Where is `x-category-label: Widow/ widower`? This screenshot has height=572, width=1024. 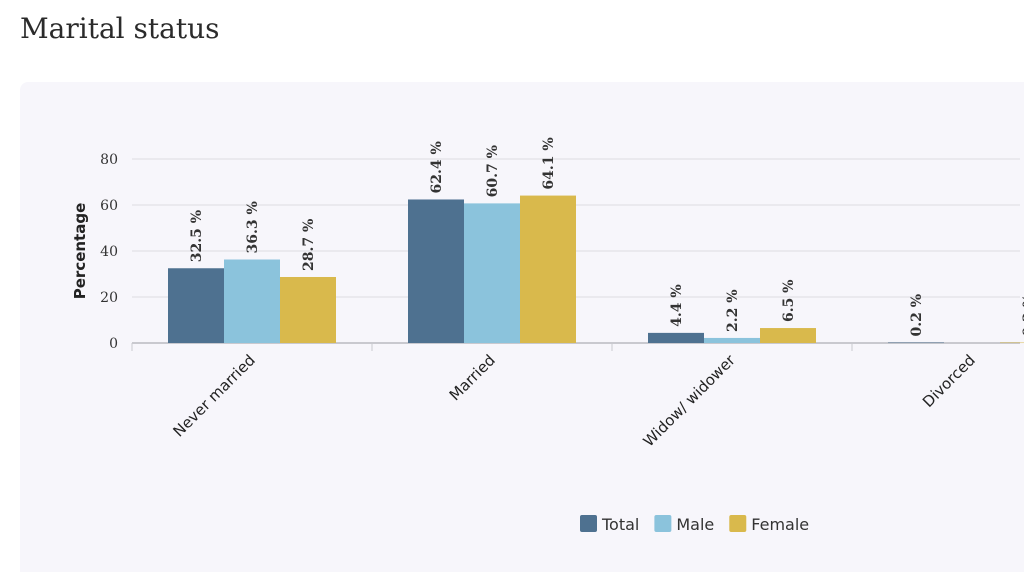 x-category-label: Widow/ widower is located at coordinates (690, 401).